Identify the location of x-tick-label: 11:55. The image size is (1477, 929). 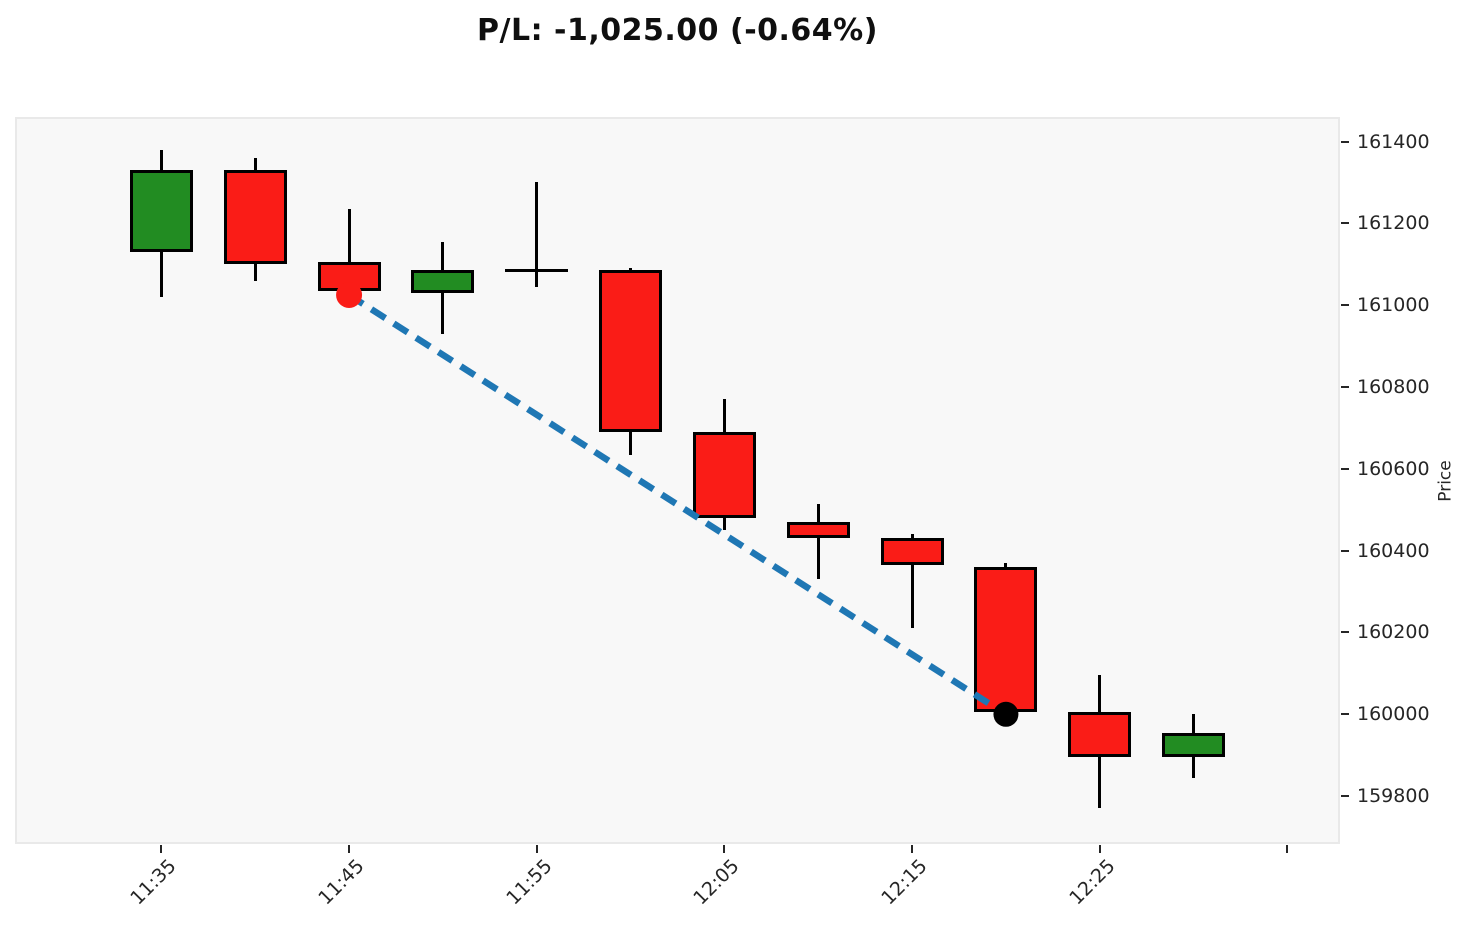
(529, 882).